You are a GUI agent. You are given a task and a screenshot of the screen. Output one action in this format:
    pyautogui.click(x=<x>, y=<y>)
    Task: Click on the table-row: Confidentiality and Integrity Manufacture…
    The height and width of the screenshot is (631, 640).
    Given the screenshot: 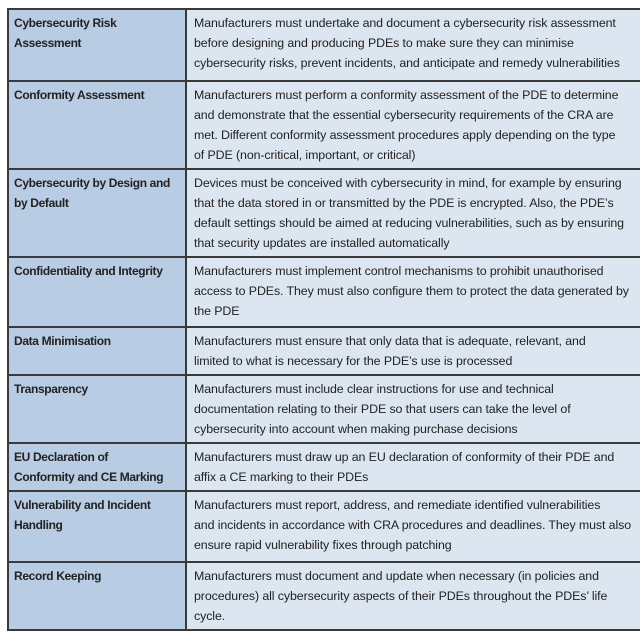 What is the action you would take?
    pyautogui.click(x=323, y=292)
    